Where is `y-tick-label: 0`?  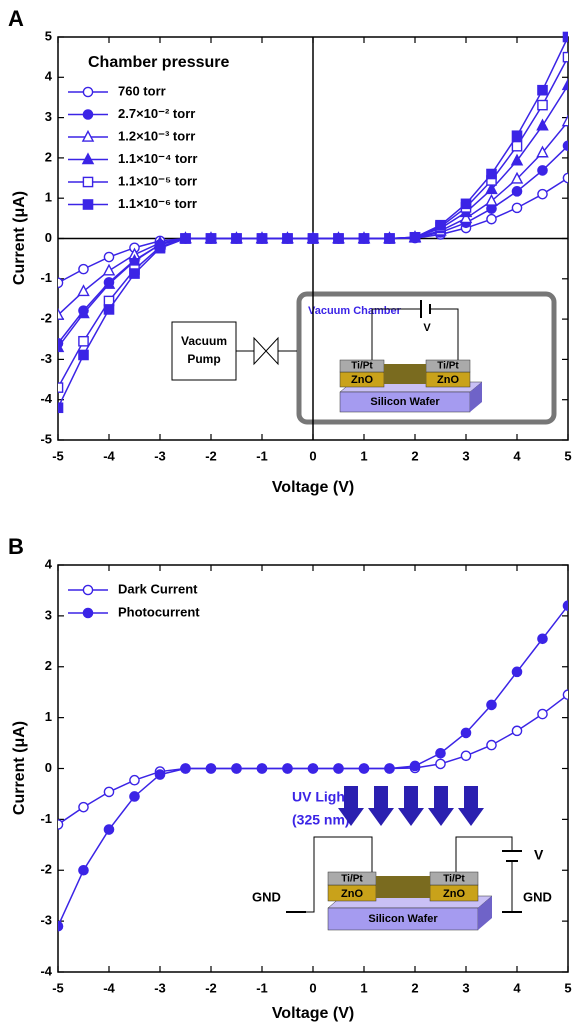 y-tick-label: 0 is located at coordinates (48, 767).